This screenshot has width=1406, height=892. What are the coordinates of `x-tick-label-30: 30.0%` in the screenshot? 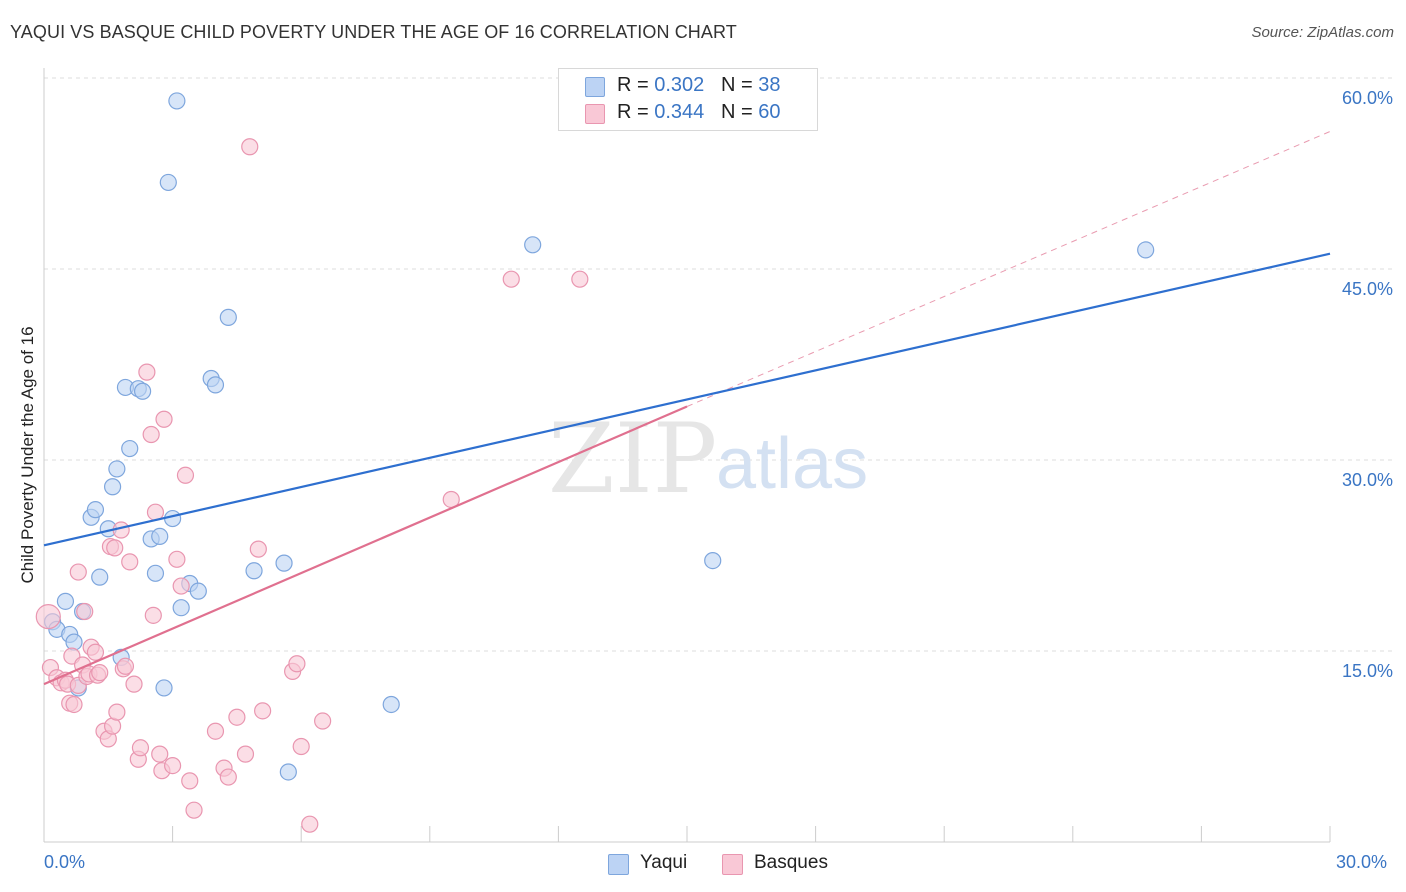 It's located at (1362, 862).